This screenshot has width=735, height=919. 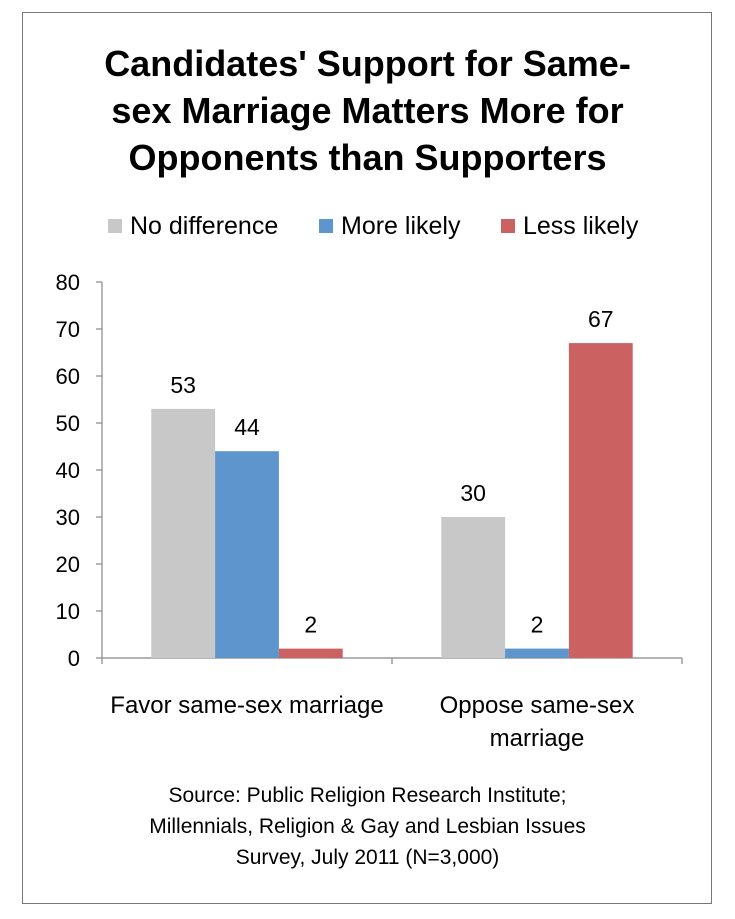 What do you see at coordinates (367, 63) in the screenshot?
I see `title-line: Candidates' Support for Same-` at bounding box center [367, 63].